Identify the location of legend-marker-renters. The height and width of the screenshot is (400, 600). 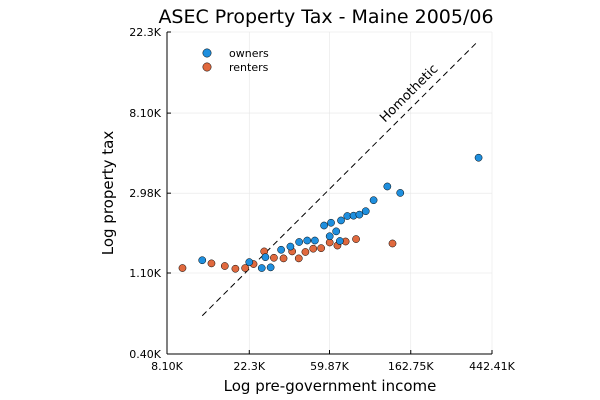
(207, 67).